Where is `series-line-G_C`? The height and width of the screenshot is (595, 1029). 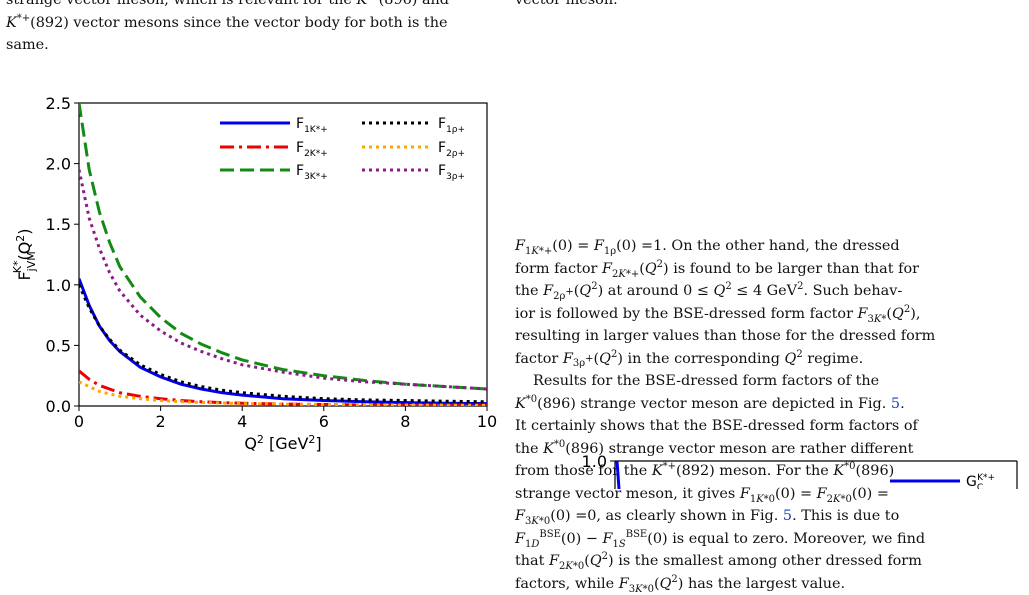
series-line-G_C is located at coordinates (618, 474).